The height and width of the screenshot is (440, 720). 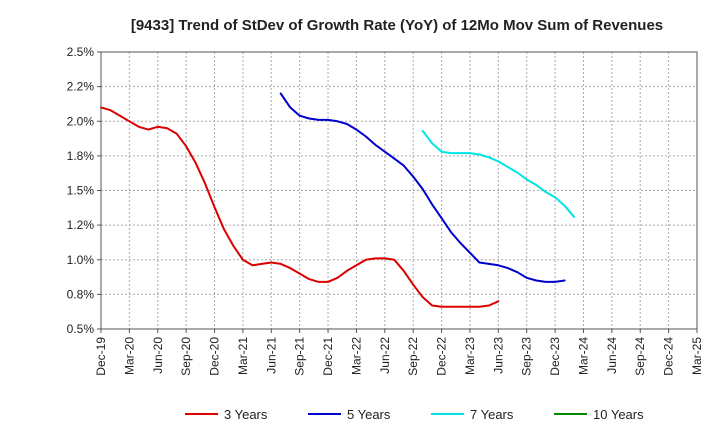 I want to click on x-tick-label: Dec-21, so click(x=328, y=356).